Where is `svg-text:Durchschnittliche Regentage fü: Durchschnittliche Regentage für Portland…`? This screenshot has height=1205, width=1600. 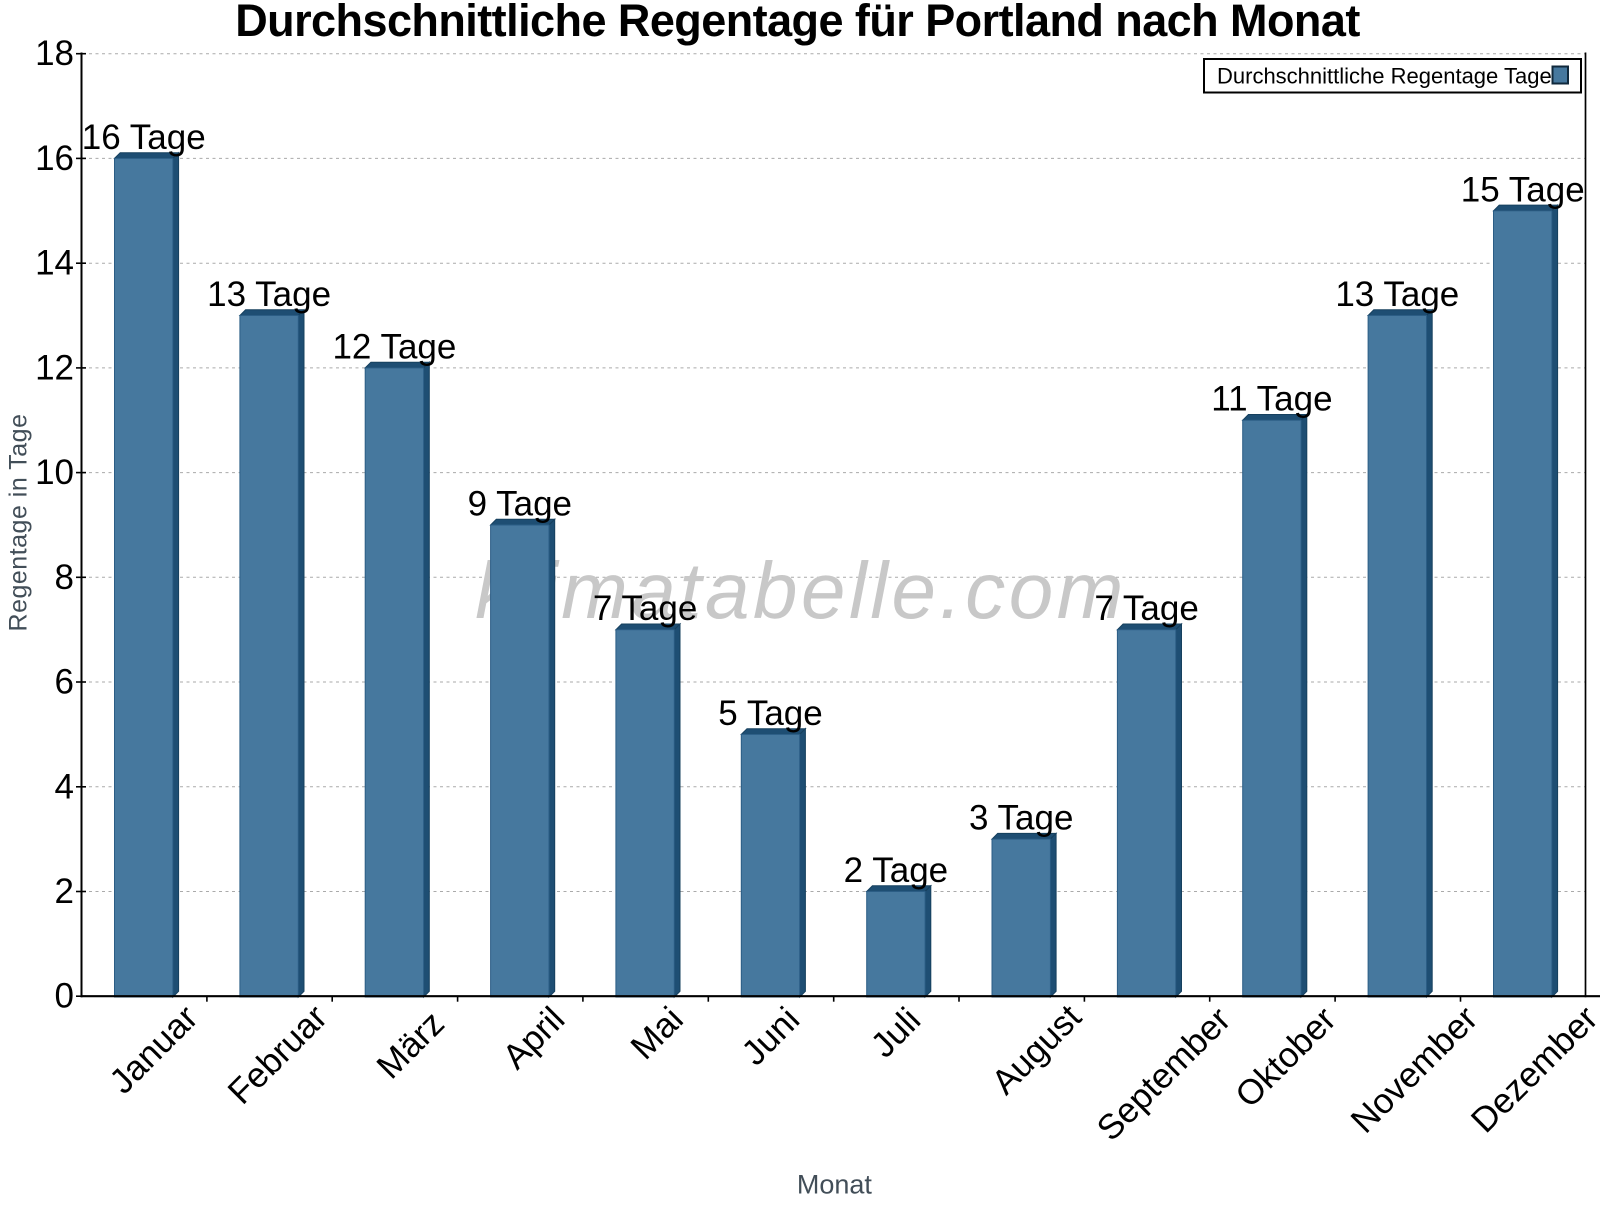 svg-text:Durchschnittliche Regentage fü: Durchschnittliche Regentage für Portland… is located at coordinates (797, 23).